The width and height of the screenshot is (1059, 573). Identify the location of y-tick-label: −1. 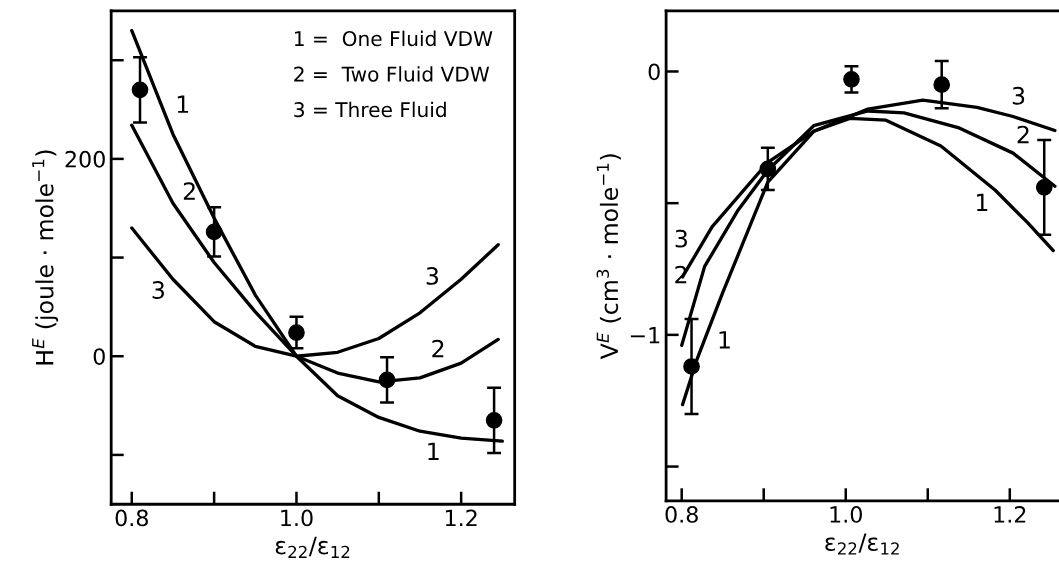
(645, 335).